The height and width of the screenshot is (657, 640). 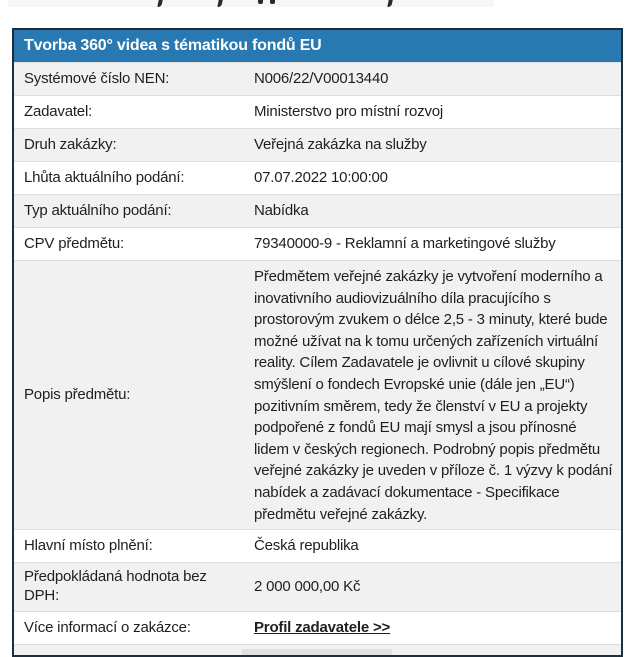 I want to click on row-value: Veřejná zakázka na služby, so click(x=340, y=144).